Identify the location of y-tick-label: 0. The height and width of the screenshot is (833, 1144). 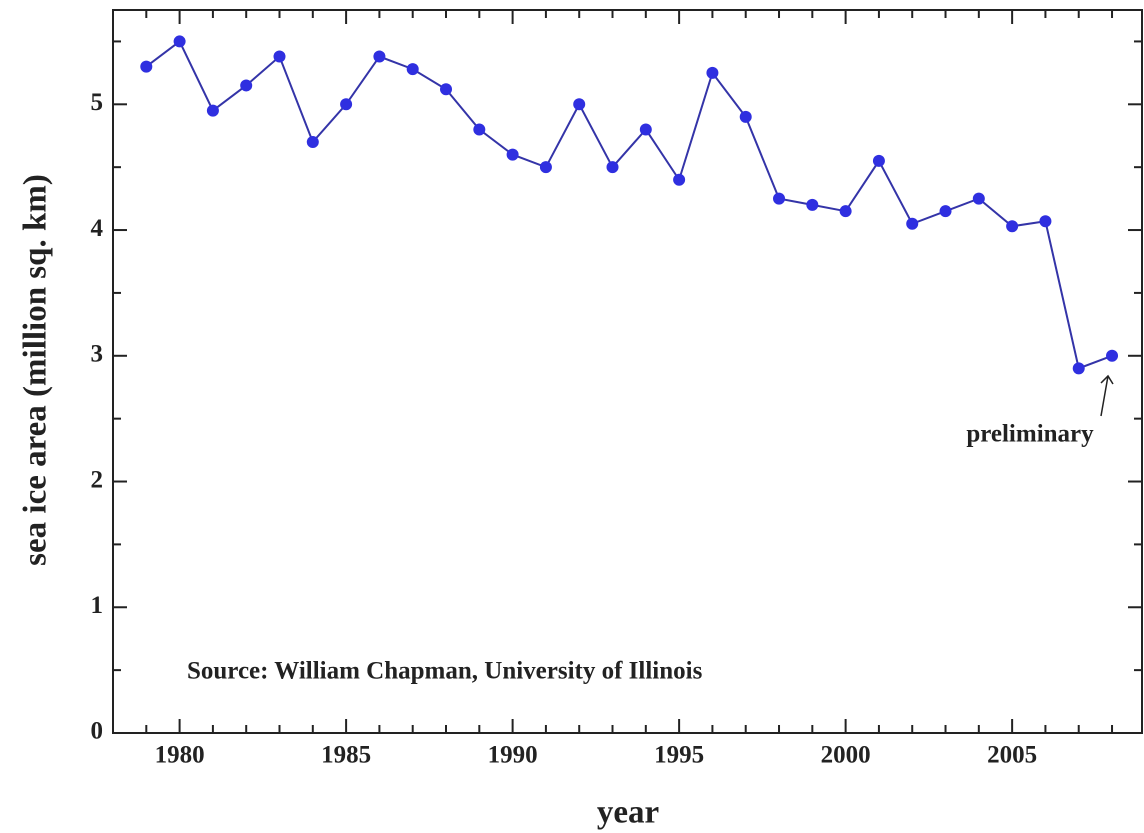
(97, 731).